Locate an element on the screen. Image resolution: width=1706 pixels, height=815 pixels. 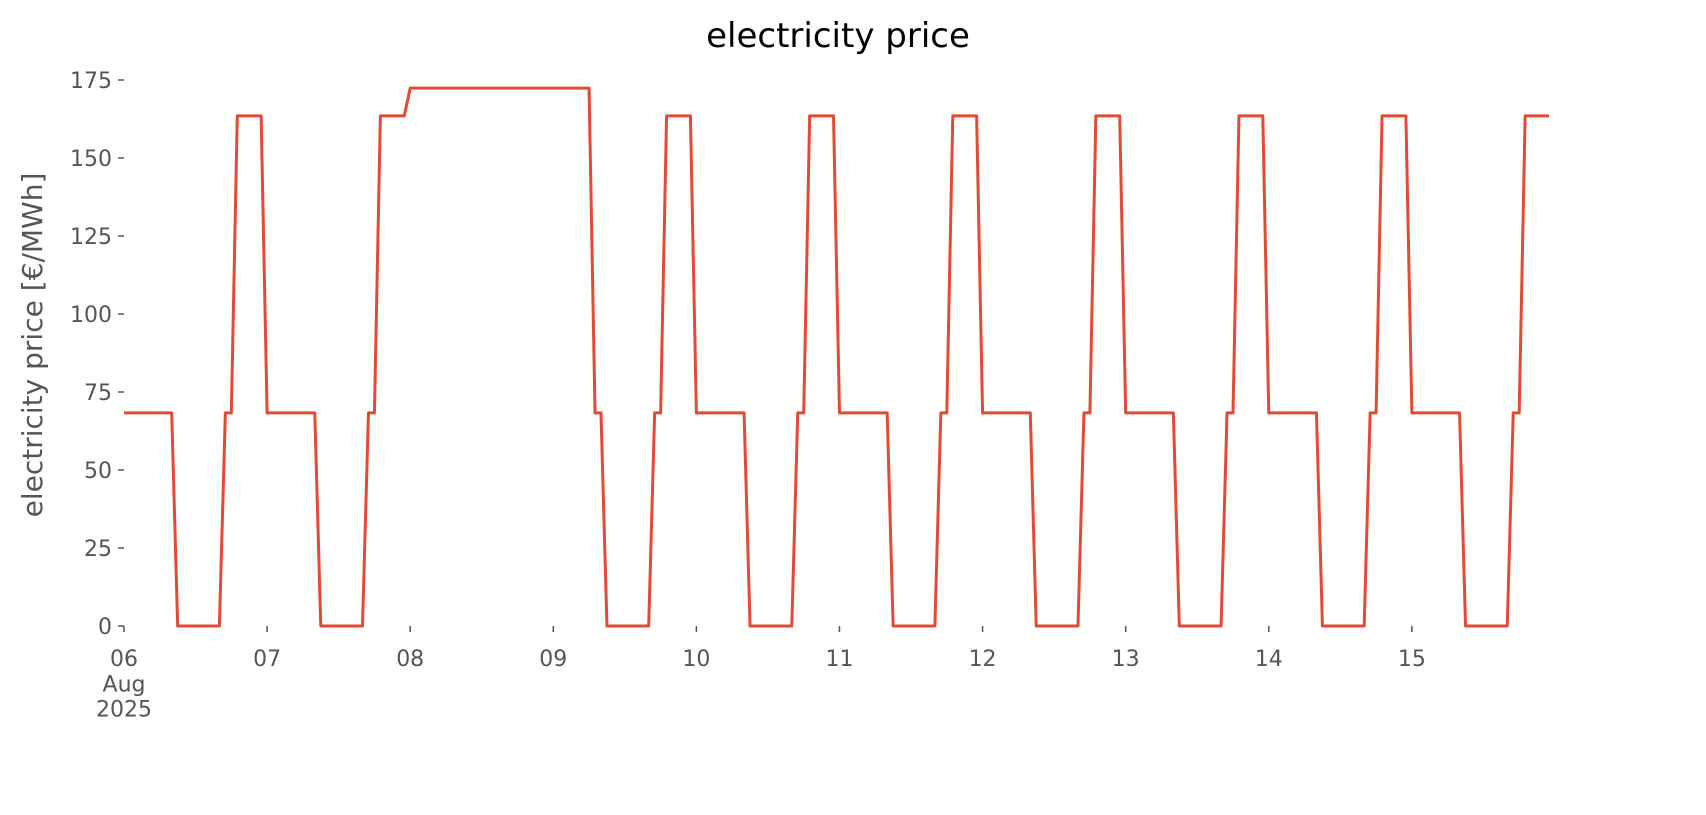
y-tick-label: 25 is located at coordinates (98, 549).